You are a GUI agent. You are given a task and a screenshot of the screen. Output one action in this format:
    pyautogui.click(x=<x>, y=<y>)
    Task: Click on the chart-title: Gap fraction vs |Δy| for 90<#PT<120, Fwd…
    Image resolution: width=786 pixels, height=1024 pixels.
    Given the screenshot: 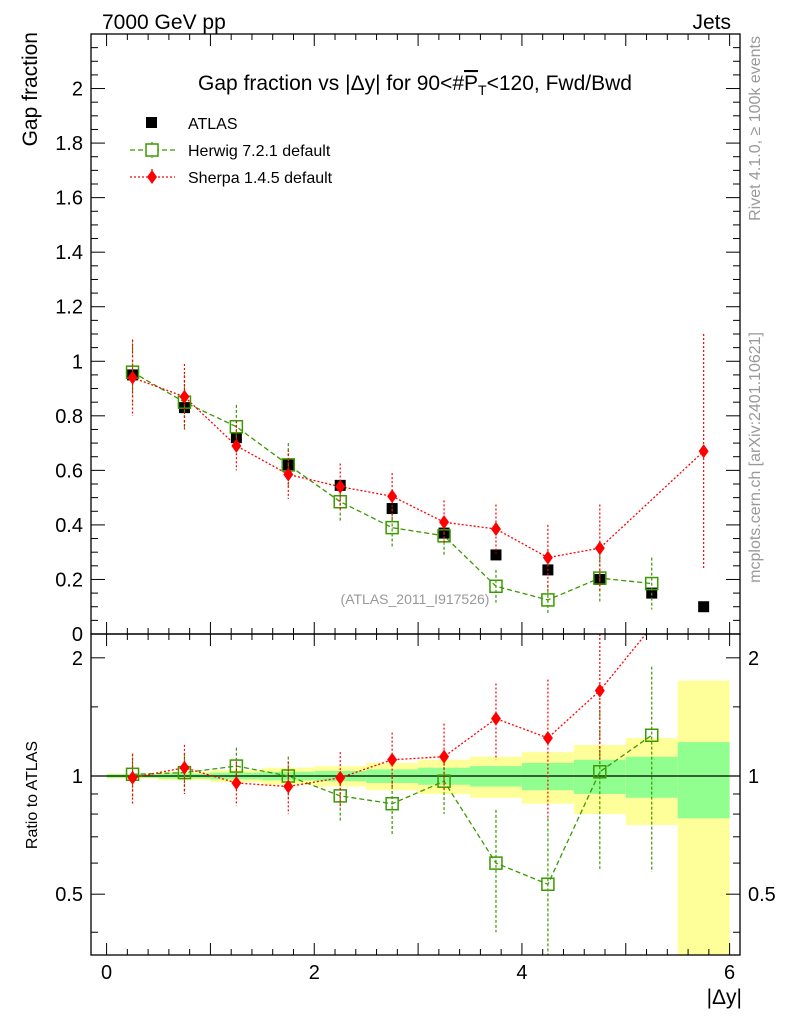 What is the action you would take?
    pyautogui.click(x=415, y=85)
    